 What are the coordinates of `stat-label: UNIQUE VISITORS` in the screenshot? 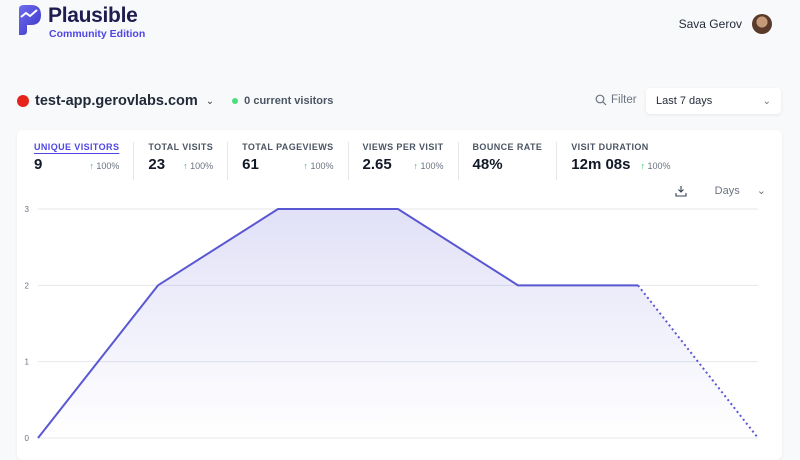 It's located at (77, 147).